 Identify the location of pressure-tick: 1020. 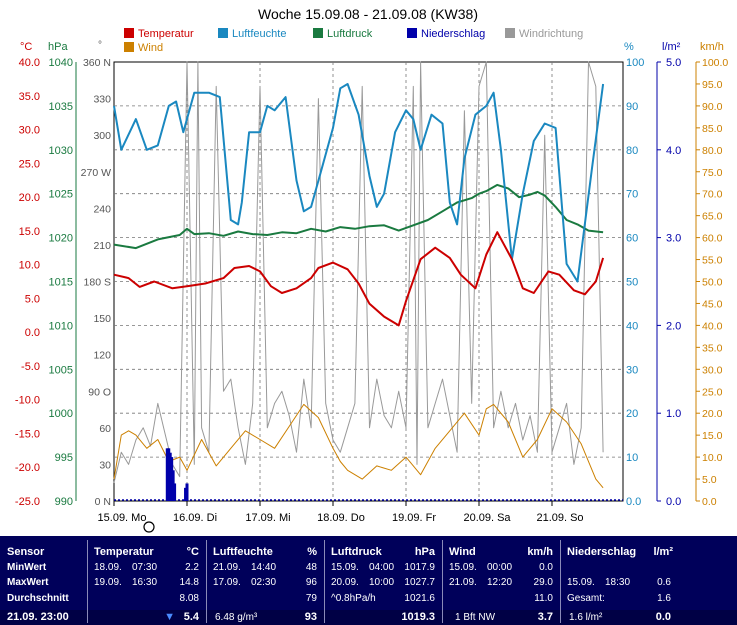
(61, 239).